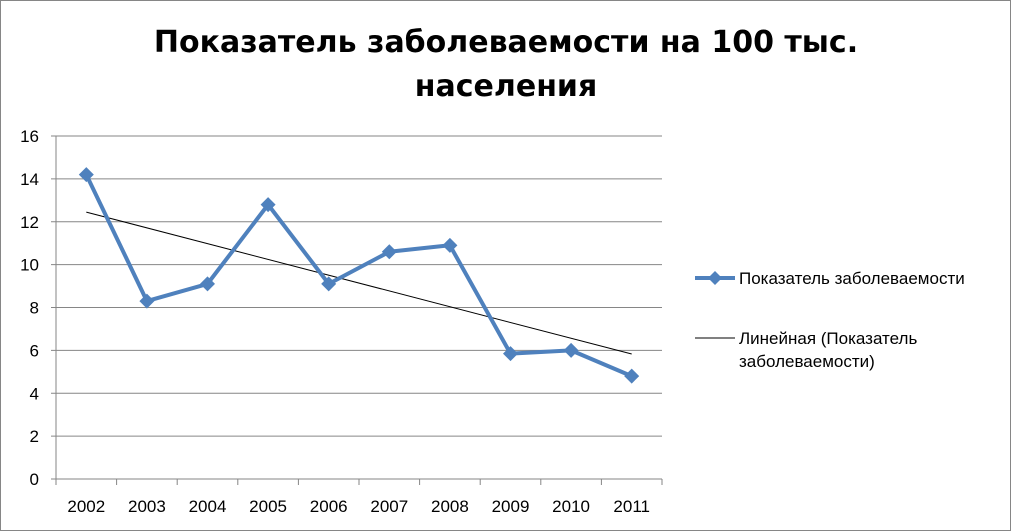  What do you see at coordinates (511, 506) in the screenshot?
I see `x-tick-label: 2009` at bounding box center [511, 506].